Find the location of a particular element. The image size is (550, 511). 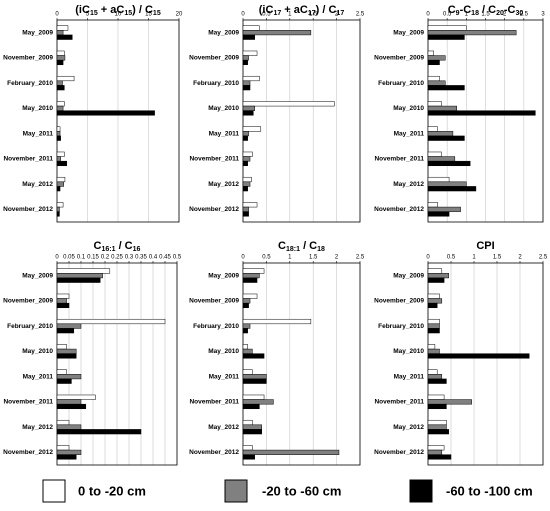

legend-label: -60 to -100 cm is located at coordinates (489, 490).